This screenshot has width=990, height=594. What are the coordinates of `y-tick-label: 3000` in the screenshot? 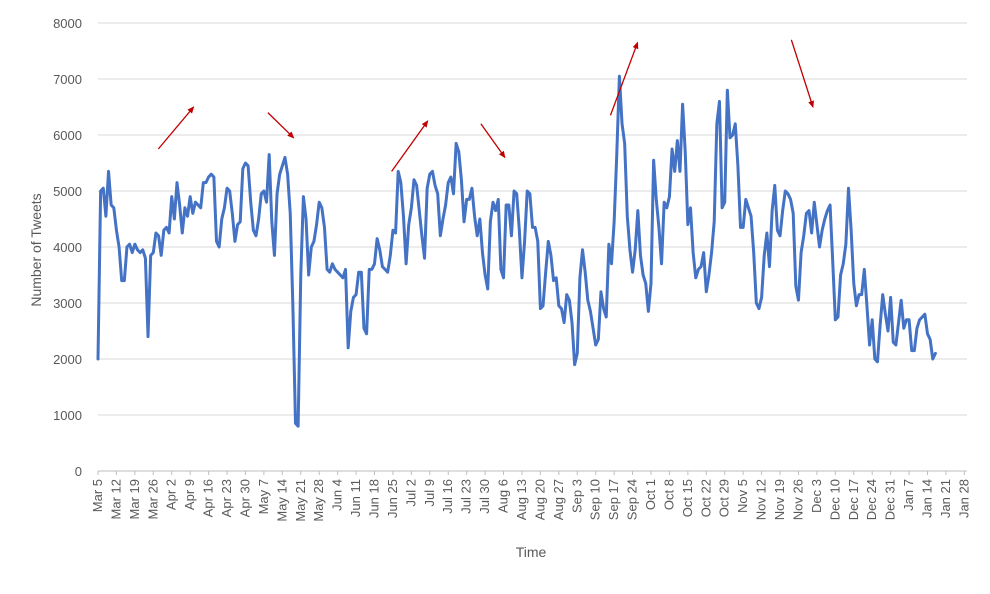 It's located at (67, 303).